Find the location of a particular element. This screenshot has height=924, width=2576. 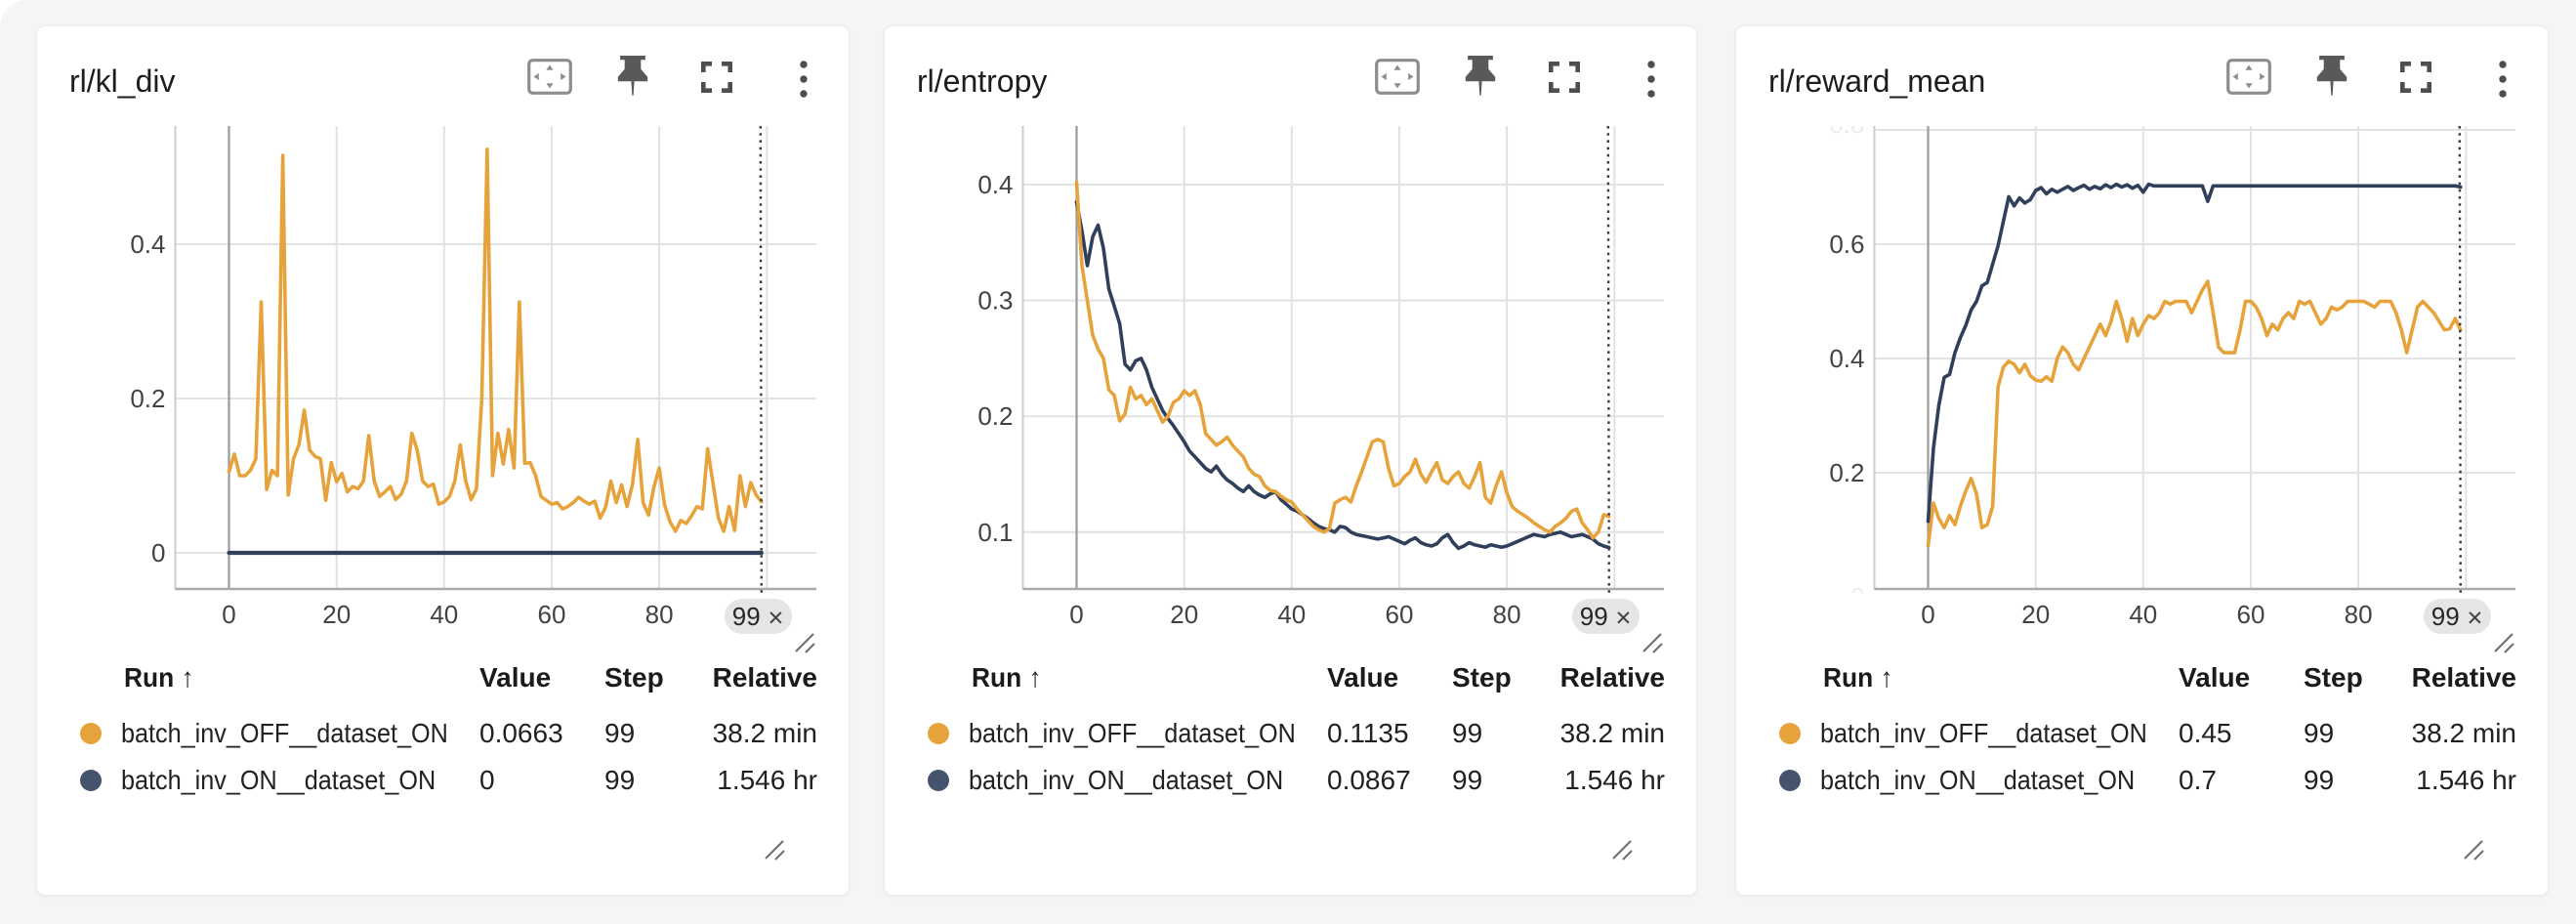

svg-text: 0.6 is located at coordinates (1846, 244).